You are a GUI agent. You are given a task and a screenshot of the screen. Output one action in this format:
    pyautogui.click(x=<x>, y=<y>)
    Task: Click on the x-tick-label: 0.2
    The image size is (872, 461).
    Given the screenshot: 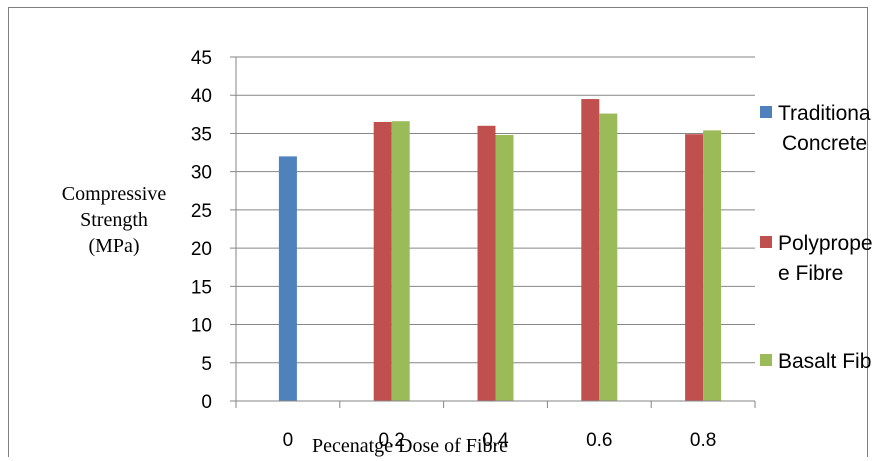 What is the action you would take?
    pyautogui.click(x=391, y=440)
    